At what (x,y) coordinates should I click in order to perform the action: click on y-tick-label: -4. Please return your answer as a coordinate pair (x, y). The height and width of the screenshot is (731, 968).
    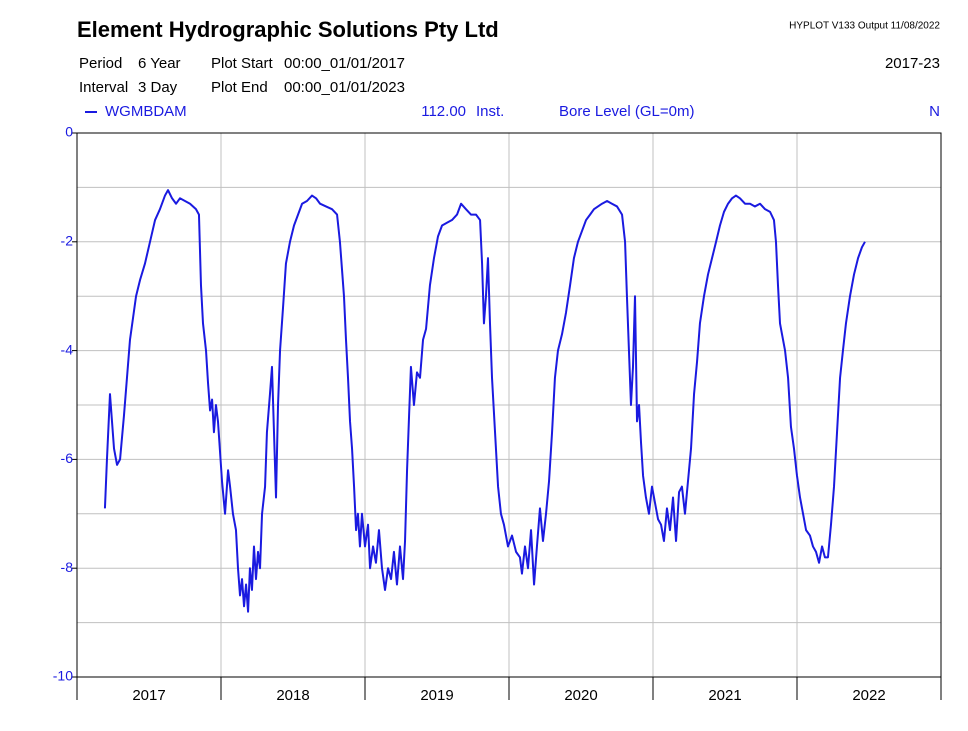
    Looking at the image, I should click on (67, 349).